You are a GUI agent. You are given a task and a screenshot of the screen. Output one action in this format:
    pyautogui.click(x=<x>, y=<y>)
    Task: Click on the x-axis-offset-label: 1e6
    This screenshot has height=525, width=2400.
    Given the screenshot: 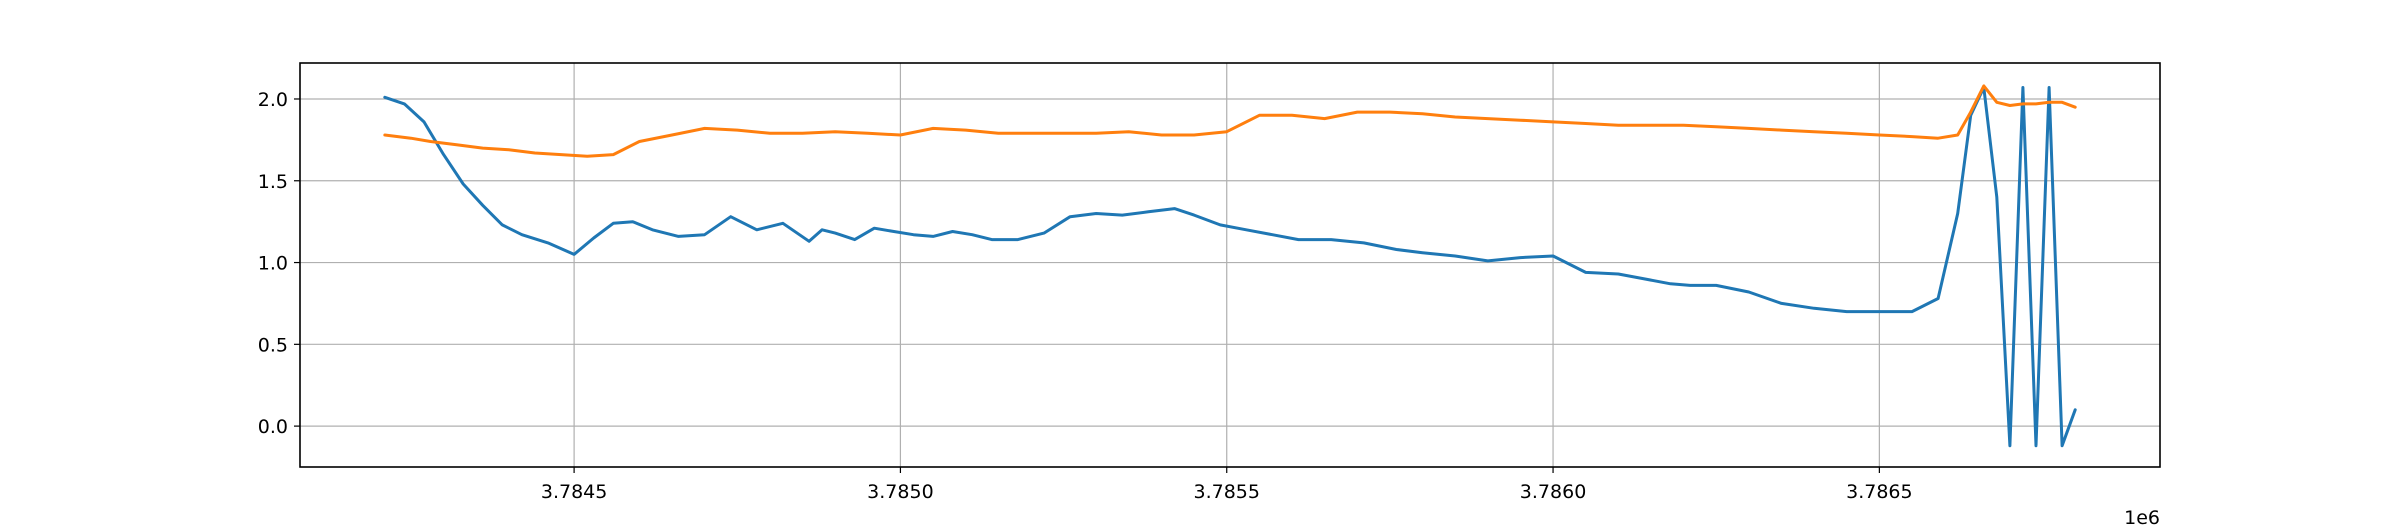 What is the action you would take?
    pyautogui.click(x=2142, y=516)
    